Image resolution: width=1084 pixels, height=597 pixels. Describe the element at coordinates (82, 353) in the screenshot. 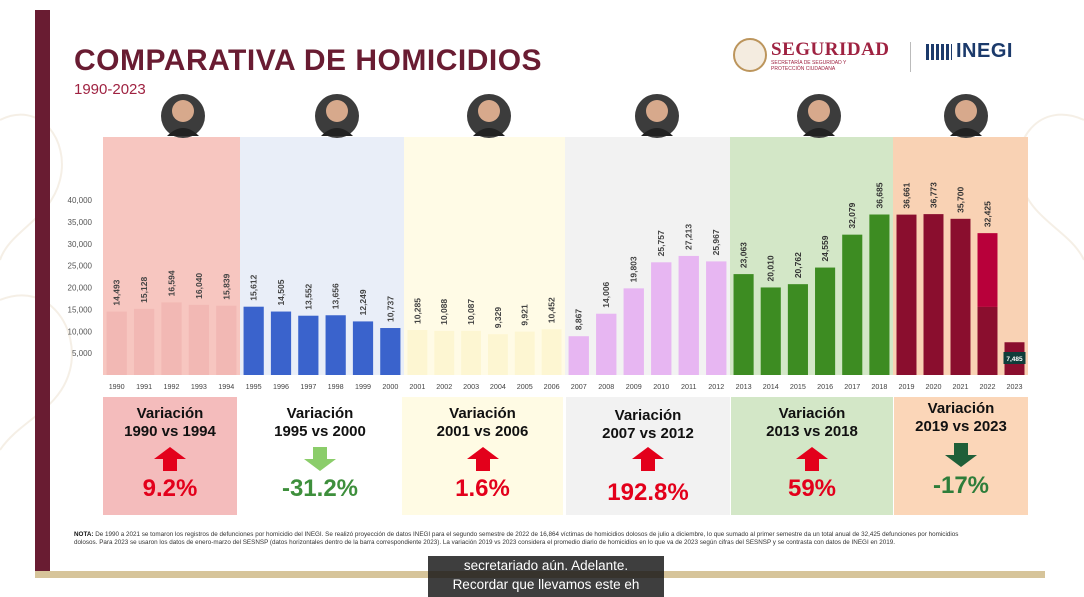

I see `y-tick-label: 5,000` at that location.